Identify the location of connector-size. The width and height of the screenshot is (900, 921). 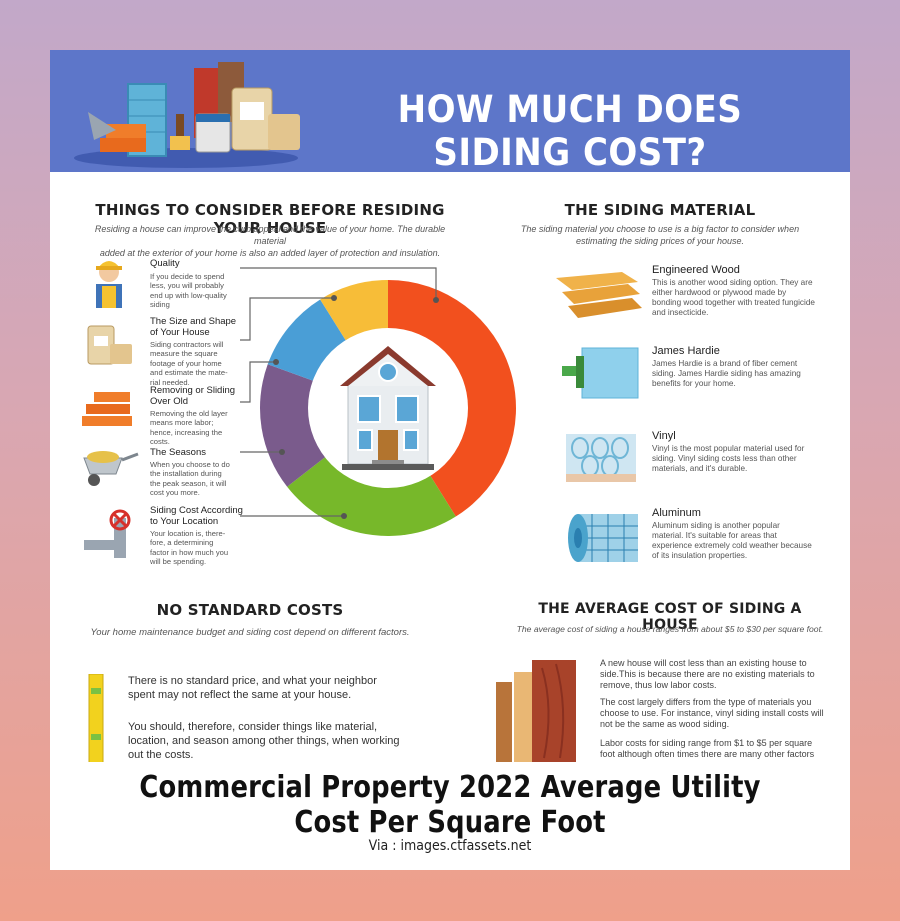
(287, 319).